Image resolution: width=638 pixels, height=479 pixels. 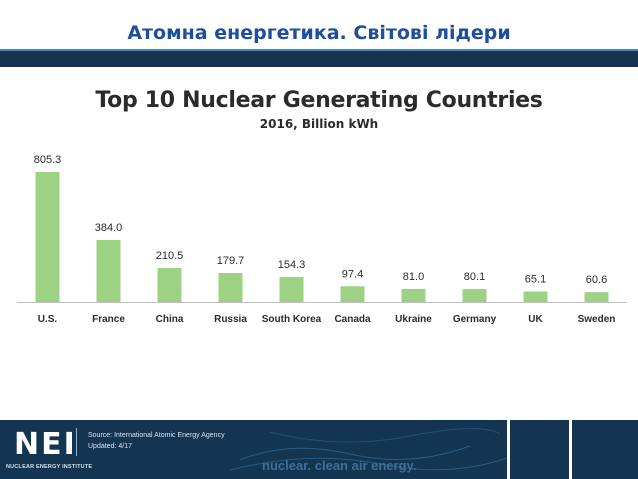 What do you see at coordinates (230, 287) in the screenshot?
I see `bar-russia` at bounding box center [230, 287].